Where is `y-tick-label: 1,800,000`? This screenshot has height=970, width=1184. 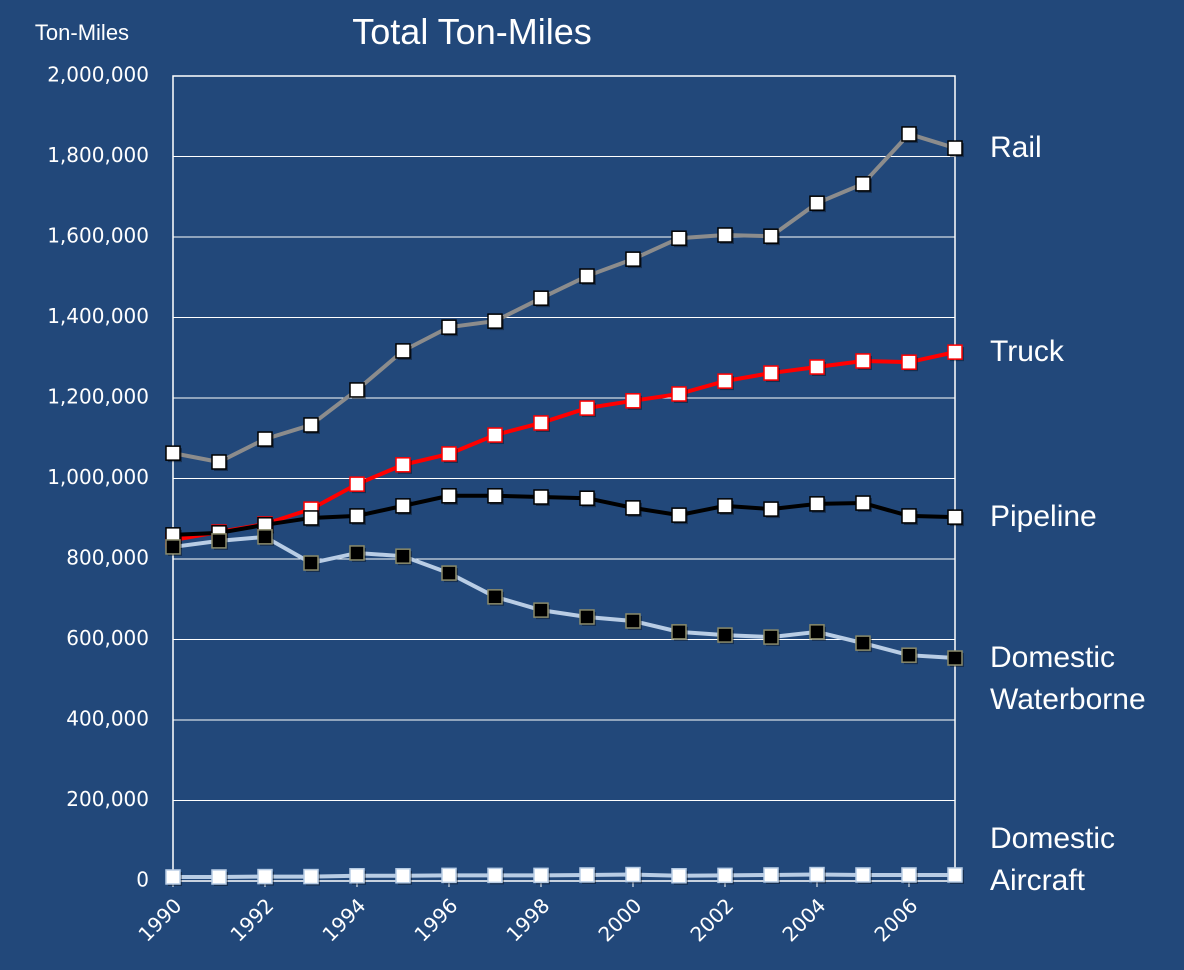
y-tick-label: 1,800,000 is located at coordinates (98, 155).